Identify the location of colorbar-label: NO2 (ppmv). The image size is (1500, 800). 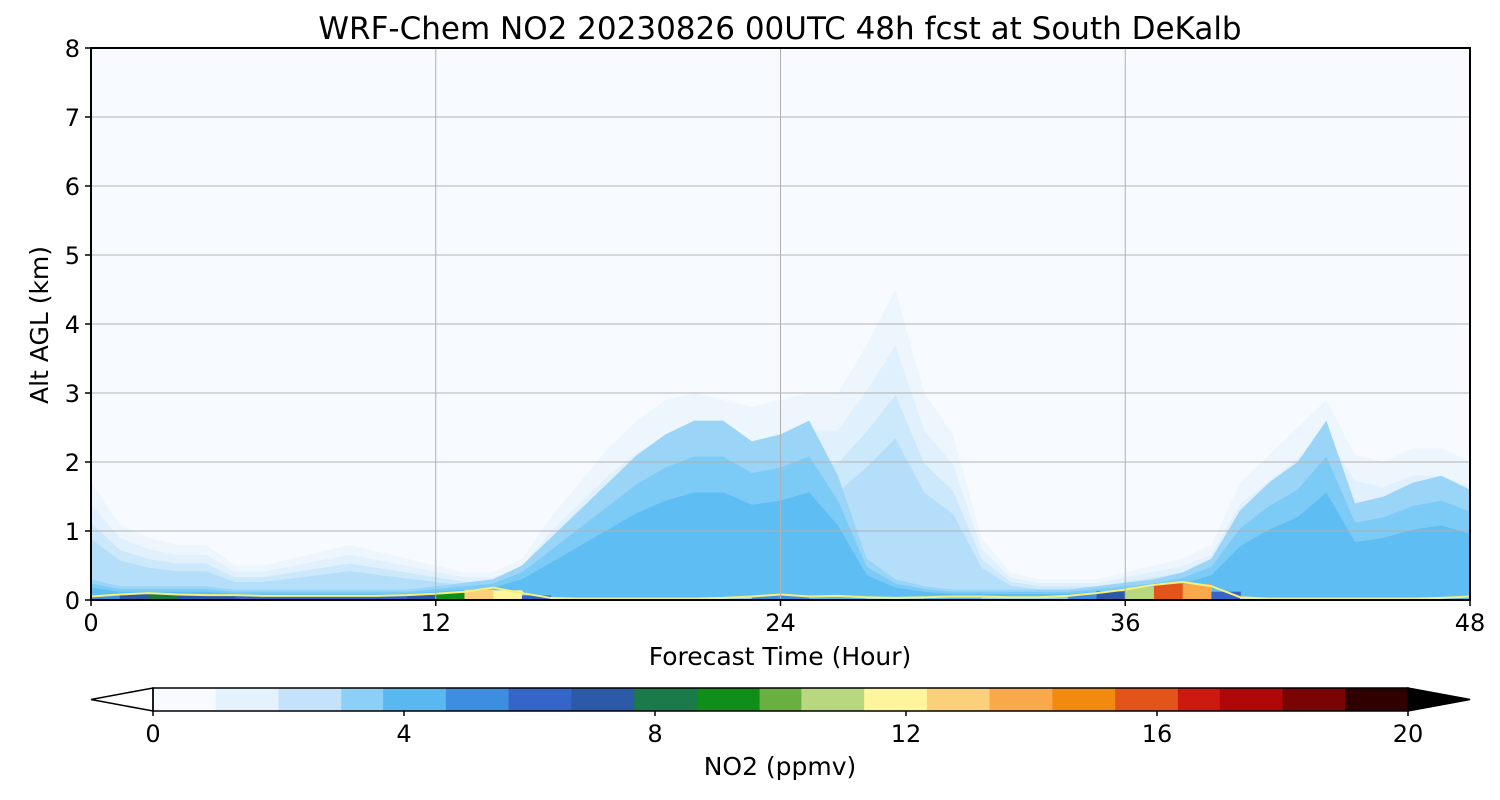
(780, 766).